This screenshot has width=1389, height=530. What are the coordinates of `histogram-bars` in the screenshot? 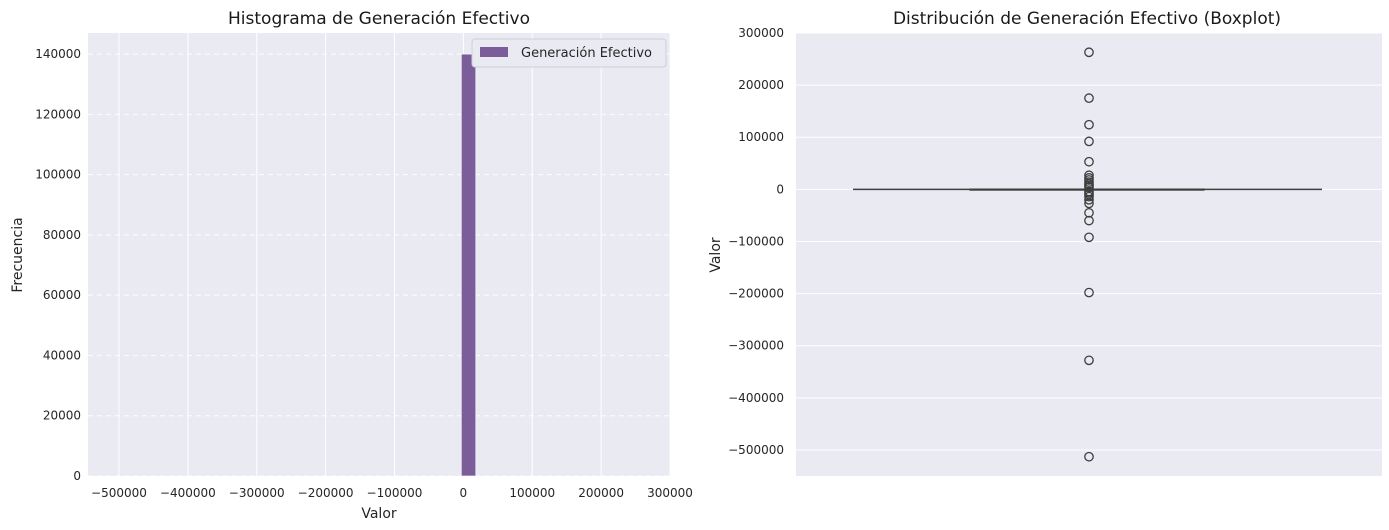 It's located at (469, 265).